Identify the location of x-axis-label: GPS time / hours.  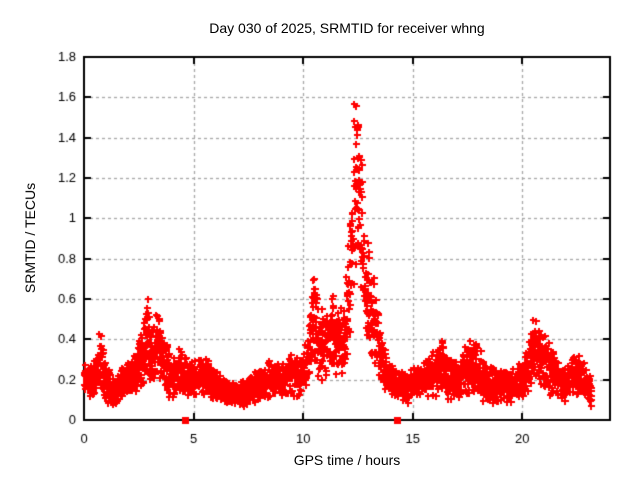
(347, 460).